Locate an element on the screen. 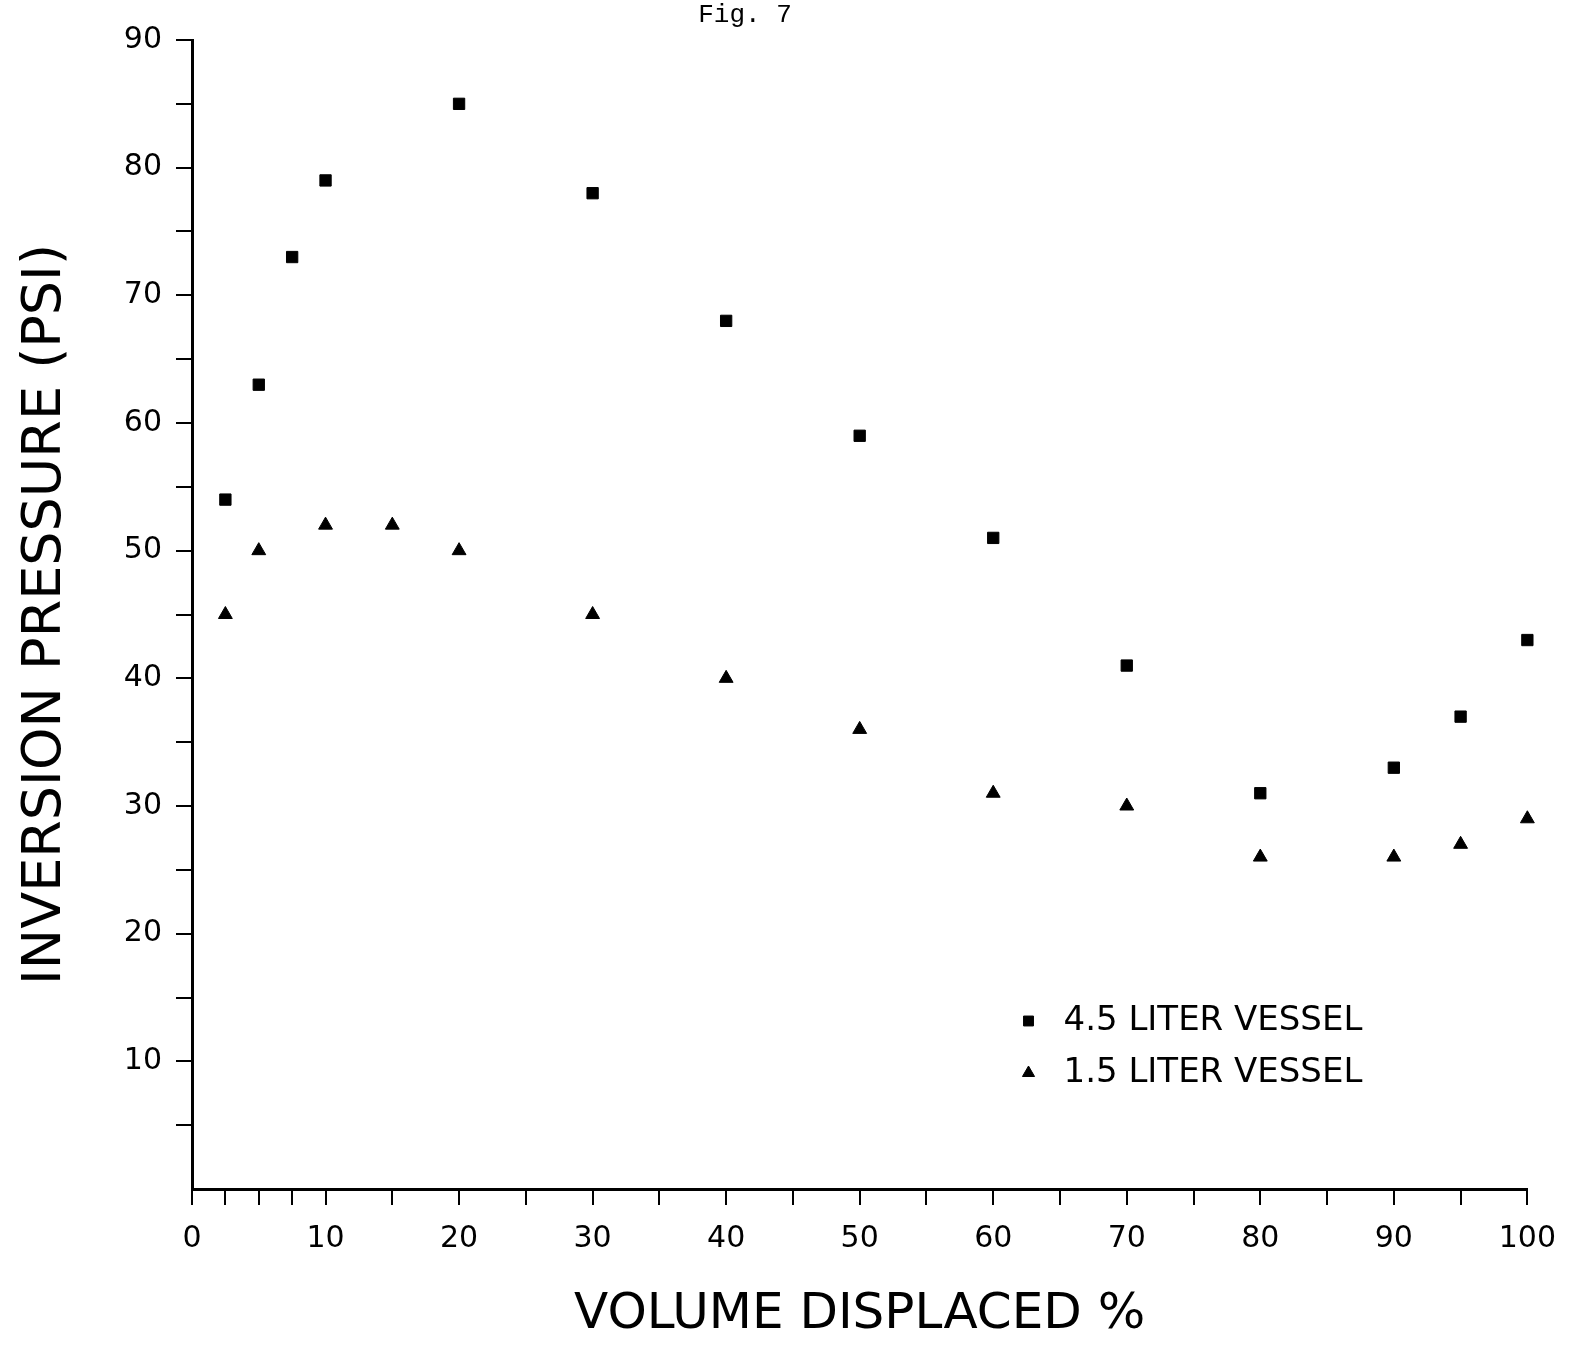  x-tick-label: 100 is located at coordinates (1527, 1236).